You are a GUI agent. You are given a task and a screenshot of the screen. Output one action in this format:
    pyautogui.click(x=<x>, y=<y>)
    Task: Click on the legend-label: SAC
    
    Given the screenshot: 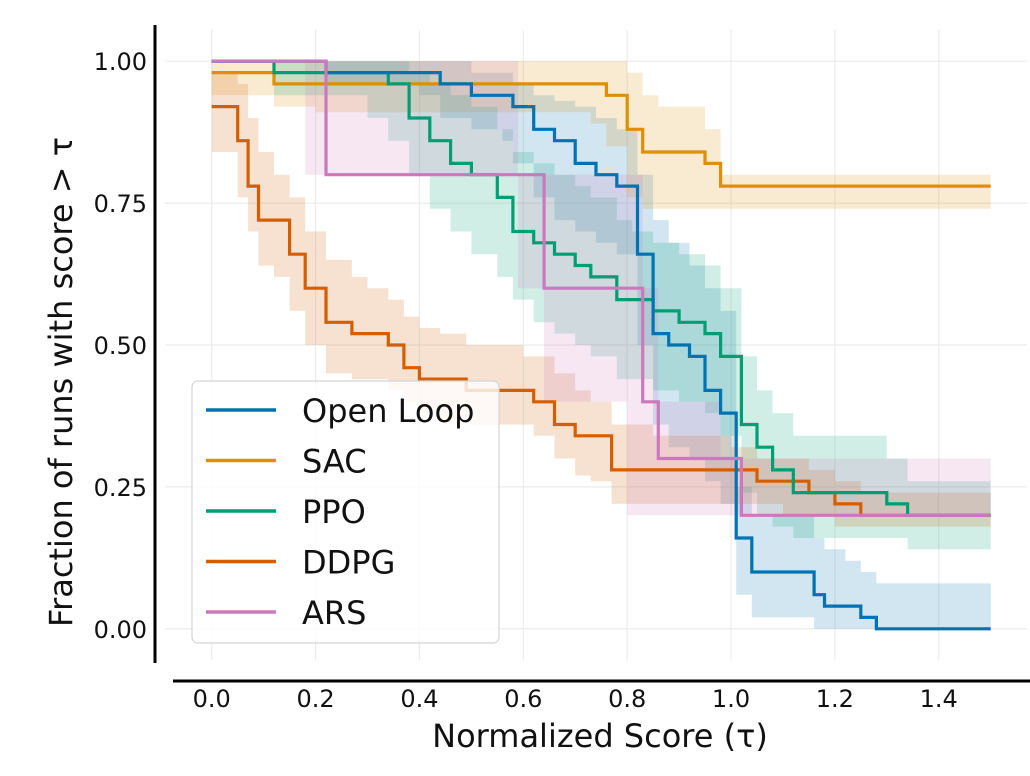 What is the action you would take?
    pyautogui.click(x=334, y=462)
    